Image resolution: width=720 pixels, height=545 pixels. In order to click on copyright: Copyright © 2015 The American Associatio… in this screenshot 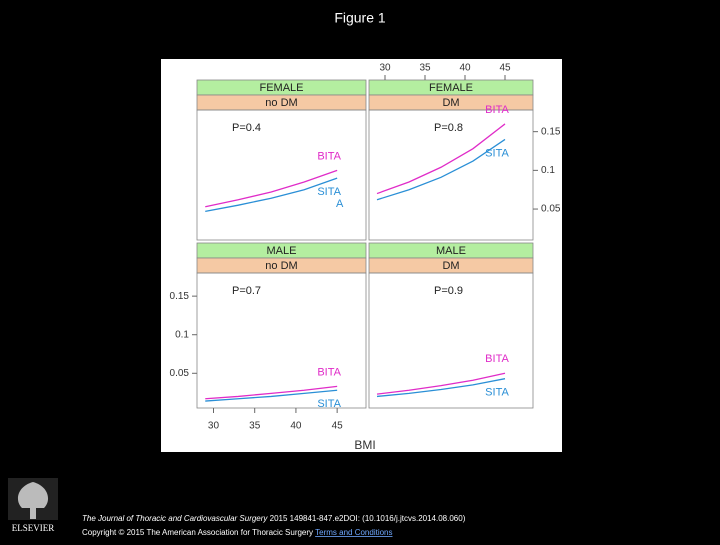, I will do `click(237, 532)`.